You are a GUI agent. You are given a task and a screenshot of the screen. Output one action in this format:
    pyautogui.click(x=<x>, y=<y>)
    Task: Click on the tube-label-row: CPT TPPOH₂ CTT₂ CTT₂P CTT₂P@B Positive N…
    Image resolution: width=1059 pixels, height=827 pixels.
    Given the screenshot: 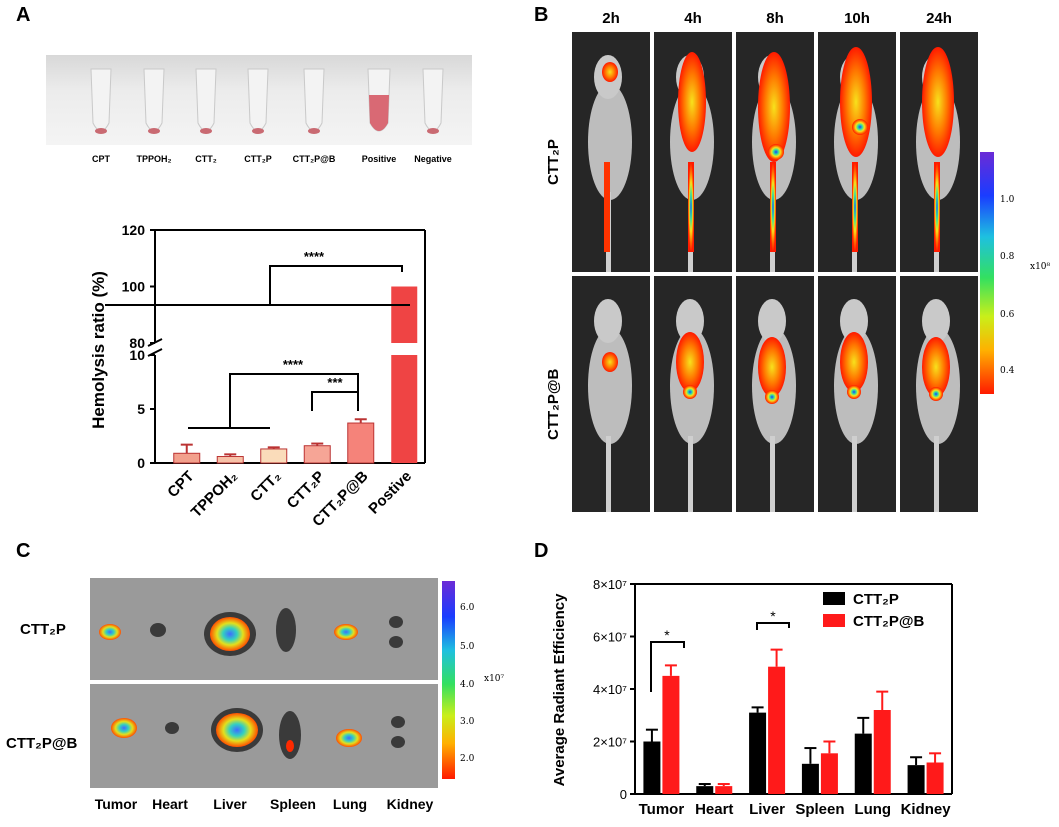 What is the action you would take?
    pyautogui.click(x=259, y=162)
    